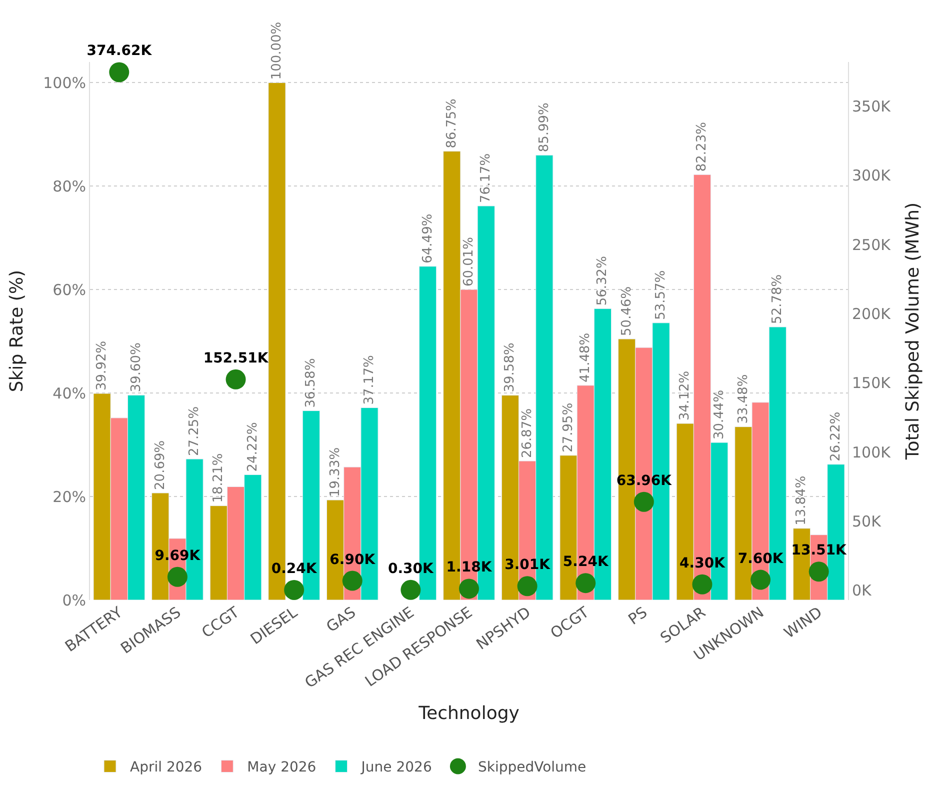 This screenshot has height=795, width=948. Describe the element at coordinates (743, 399) in the screenshot. I see `data-label: 33.48%` at that location.